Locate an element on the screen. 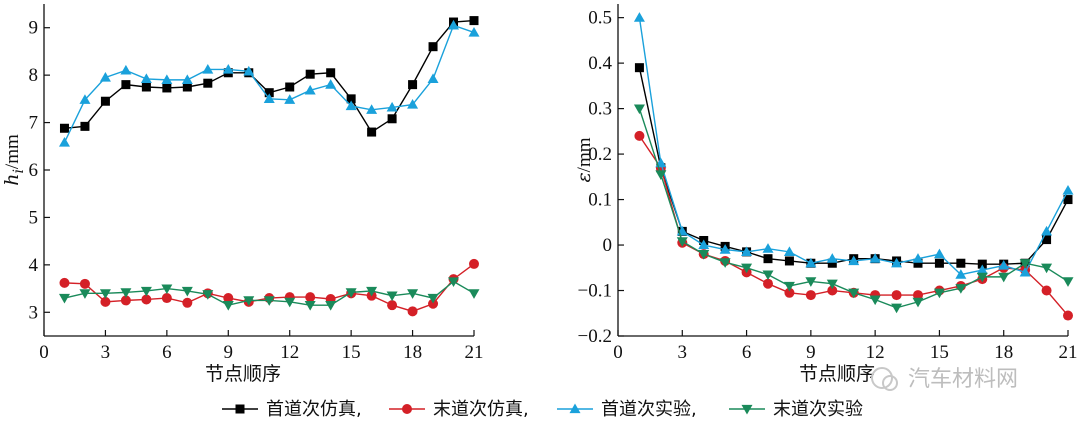 This screenshot has height=424, width=1080. legend-label: 末道次仿真, is located at coordinates (481, 409).